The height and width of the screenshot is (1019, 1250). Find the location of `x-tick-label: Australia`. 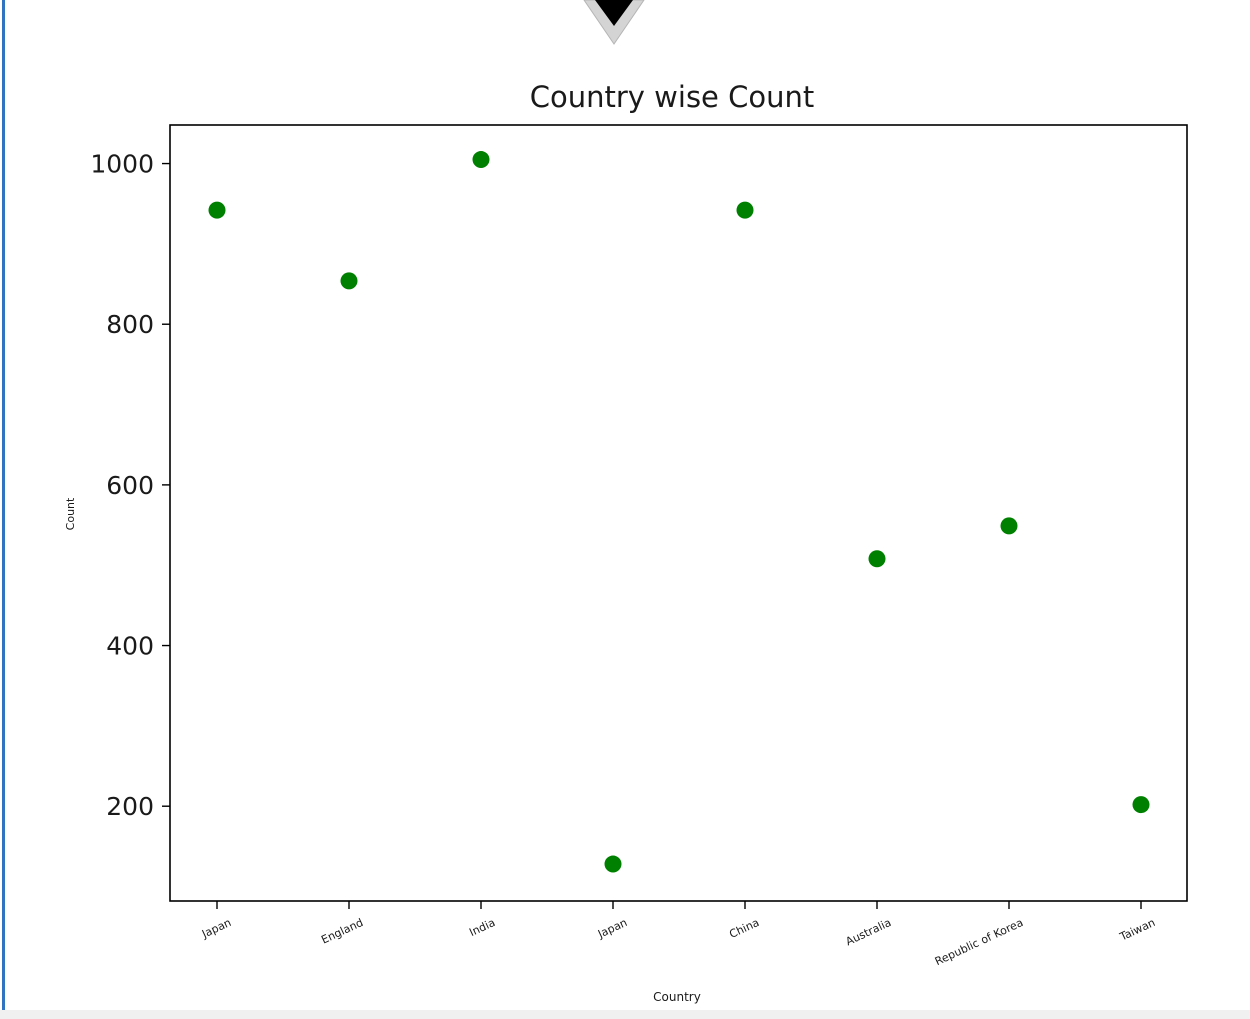

x-tick-label: Australia is located at coordinates (869, 932).